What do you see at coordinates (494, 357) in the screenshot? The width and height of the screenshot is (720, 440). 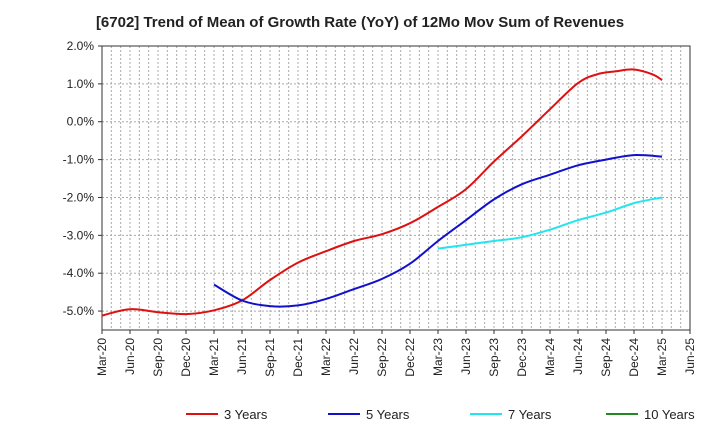 I see `x-tick-label: Sep-23` at bounding box center [494, 357].